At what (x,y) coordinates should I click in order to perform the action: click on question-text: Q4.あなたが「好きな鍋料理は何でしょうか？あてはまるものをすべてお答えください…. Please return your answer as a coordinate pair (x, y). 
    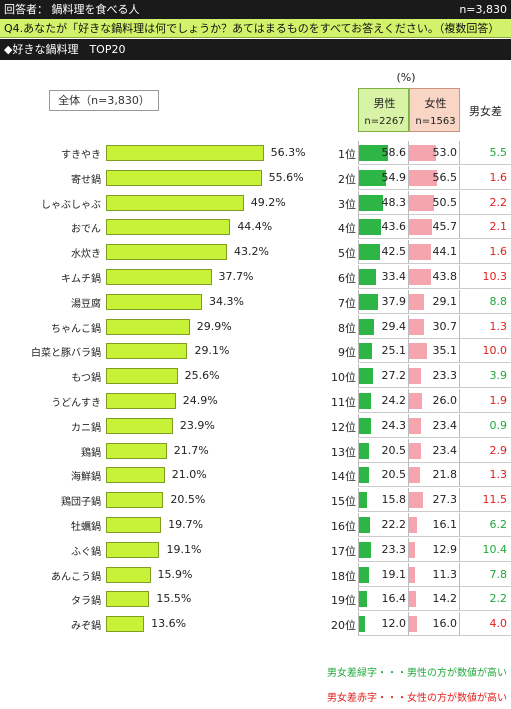
    Looking at the image, I should click on (255, 28).